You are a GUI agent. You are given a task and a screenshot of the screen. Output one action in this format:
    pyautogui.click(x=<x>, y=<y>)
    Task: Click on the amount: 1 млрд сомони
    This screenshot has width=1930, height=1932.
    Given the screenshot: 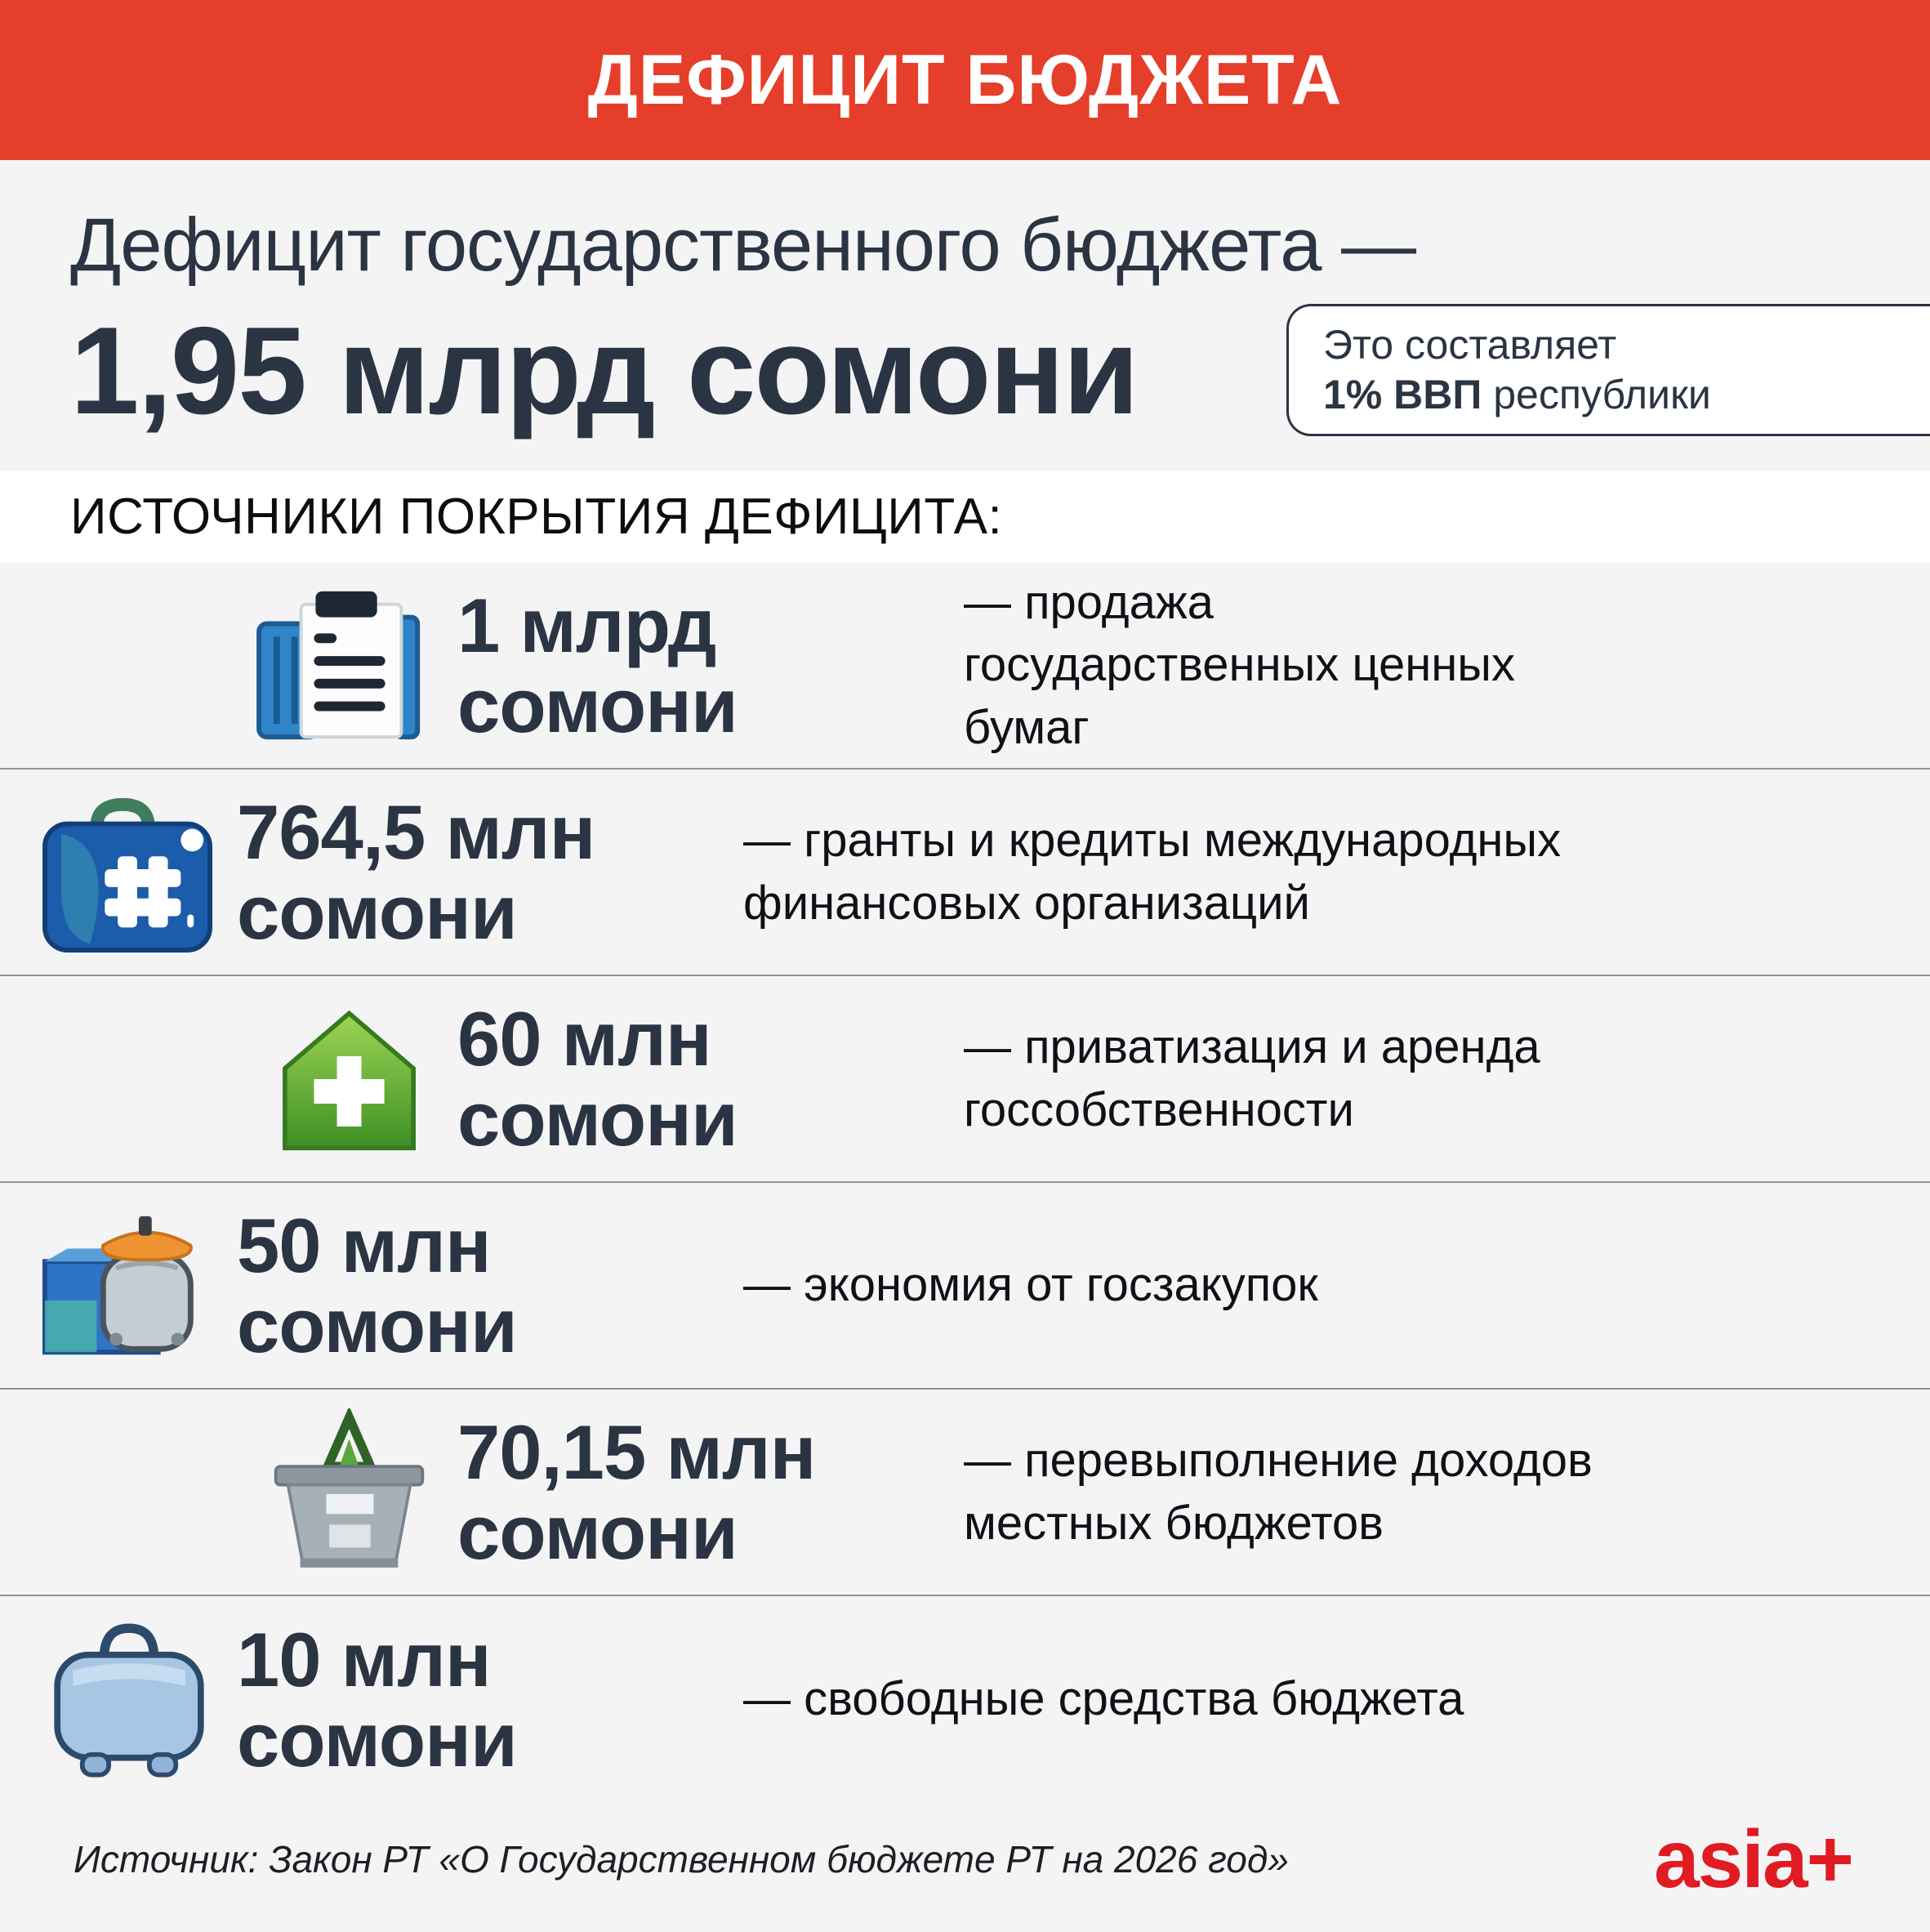 What is the action you would take?
    pyautogui.click(x=711, y=665)
    